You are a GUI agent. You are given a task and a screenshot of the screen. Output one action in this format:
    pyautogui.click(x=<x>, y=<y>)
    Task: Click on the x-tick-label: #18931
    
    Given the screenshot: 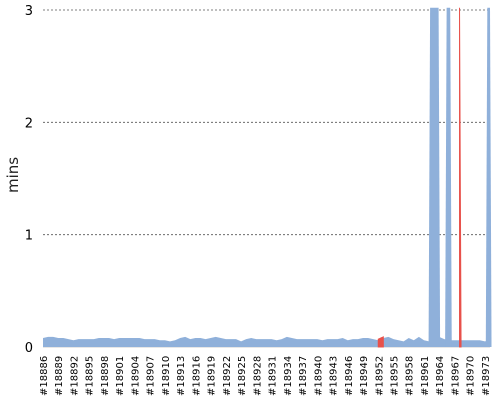 What is the action you would take?
    pyautogui.click(x=273, y=376)
    